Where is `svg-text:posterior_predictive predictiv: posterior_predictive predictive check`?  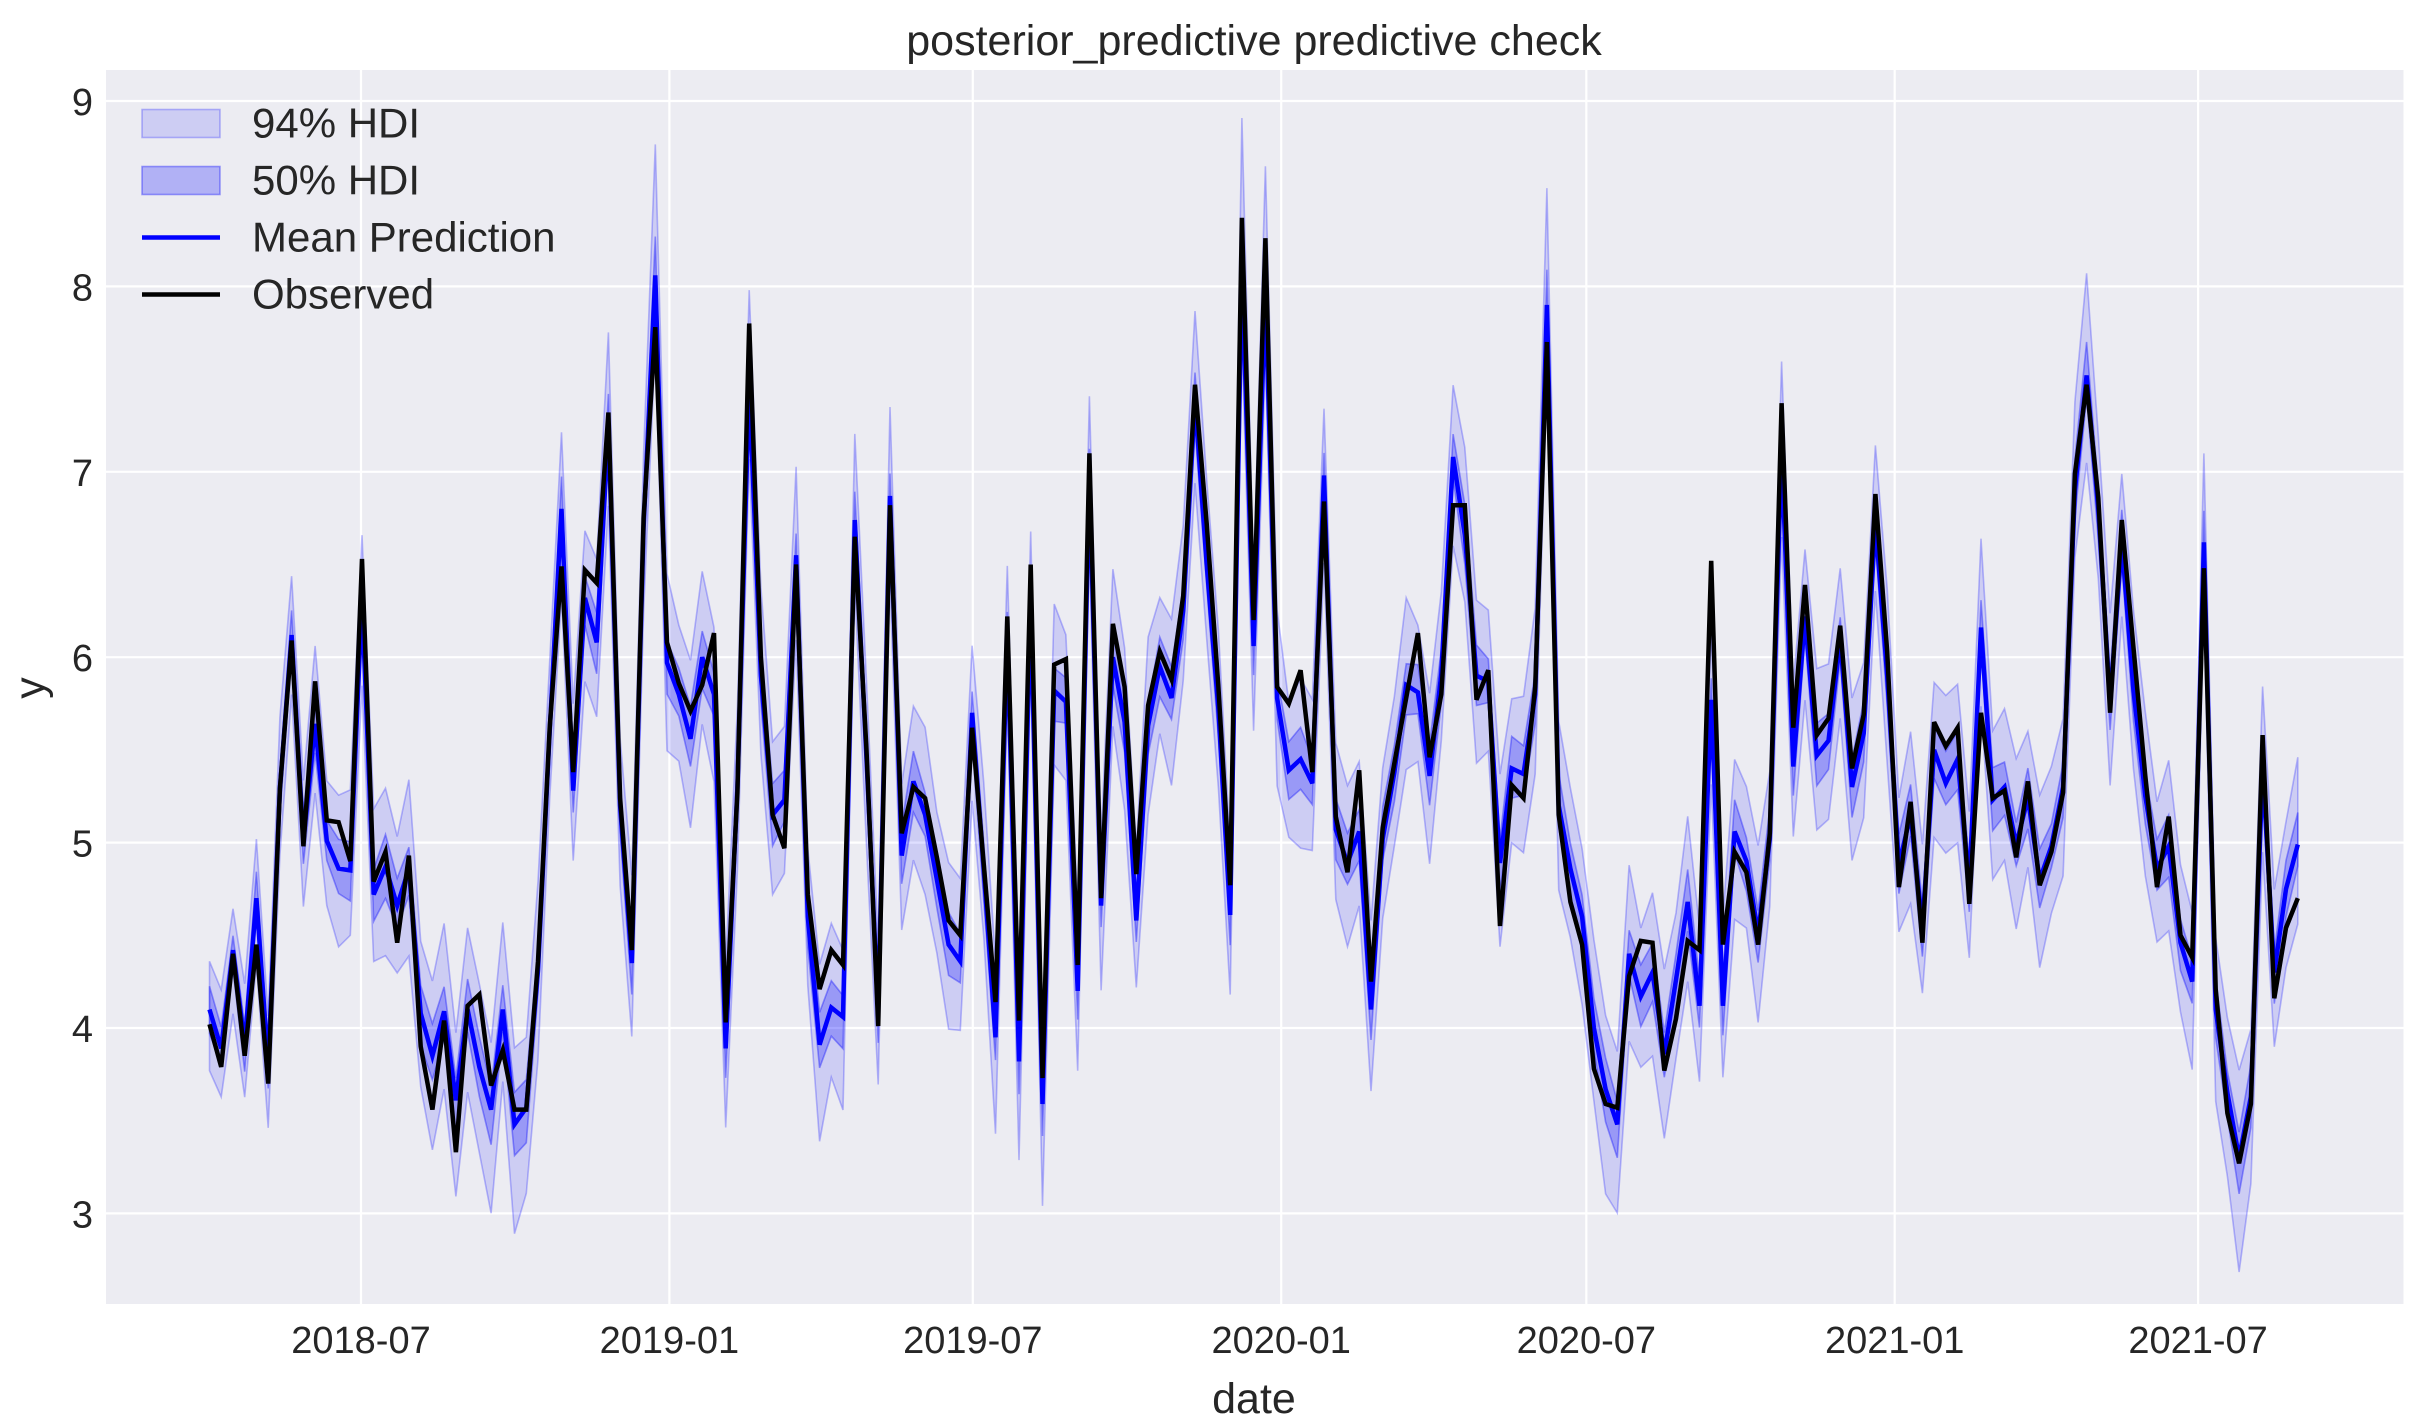 svg-text:posterior_predictive predictiv: posterior_predictive predictive check is located at coordinates (1254, 41).